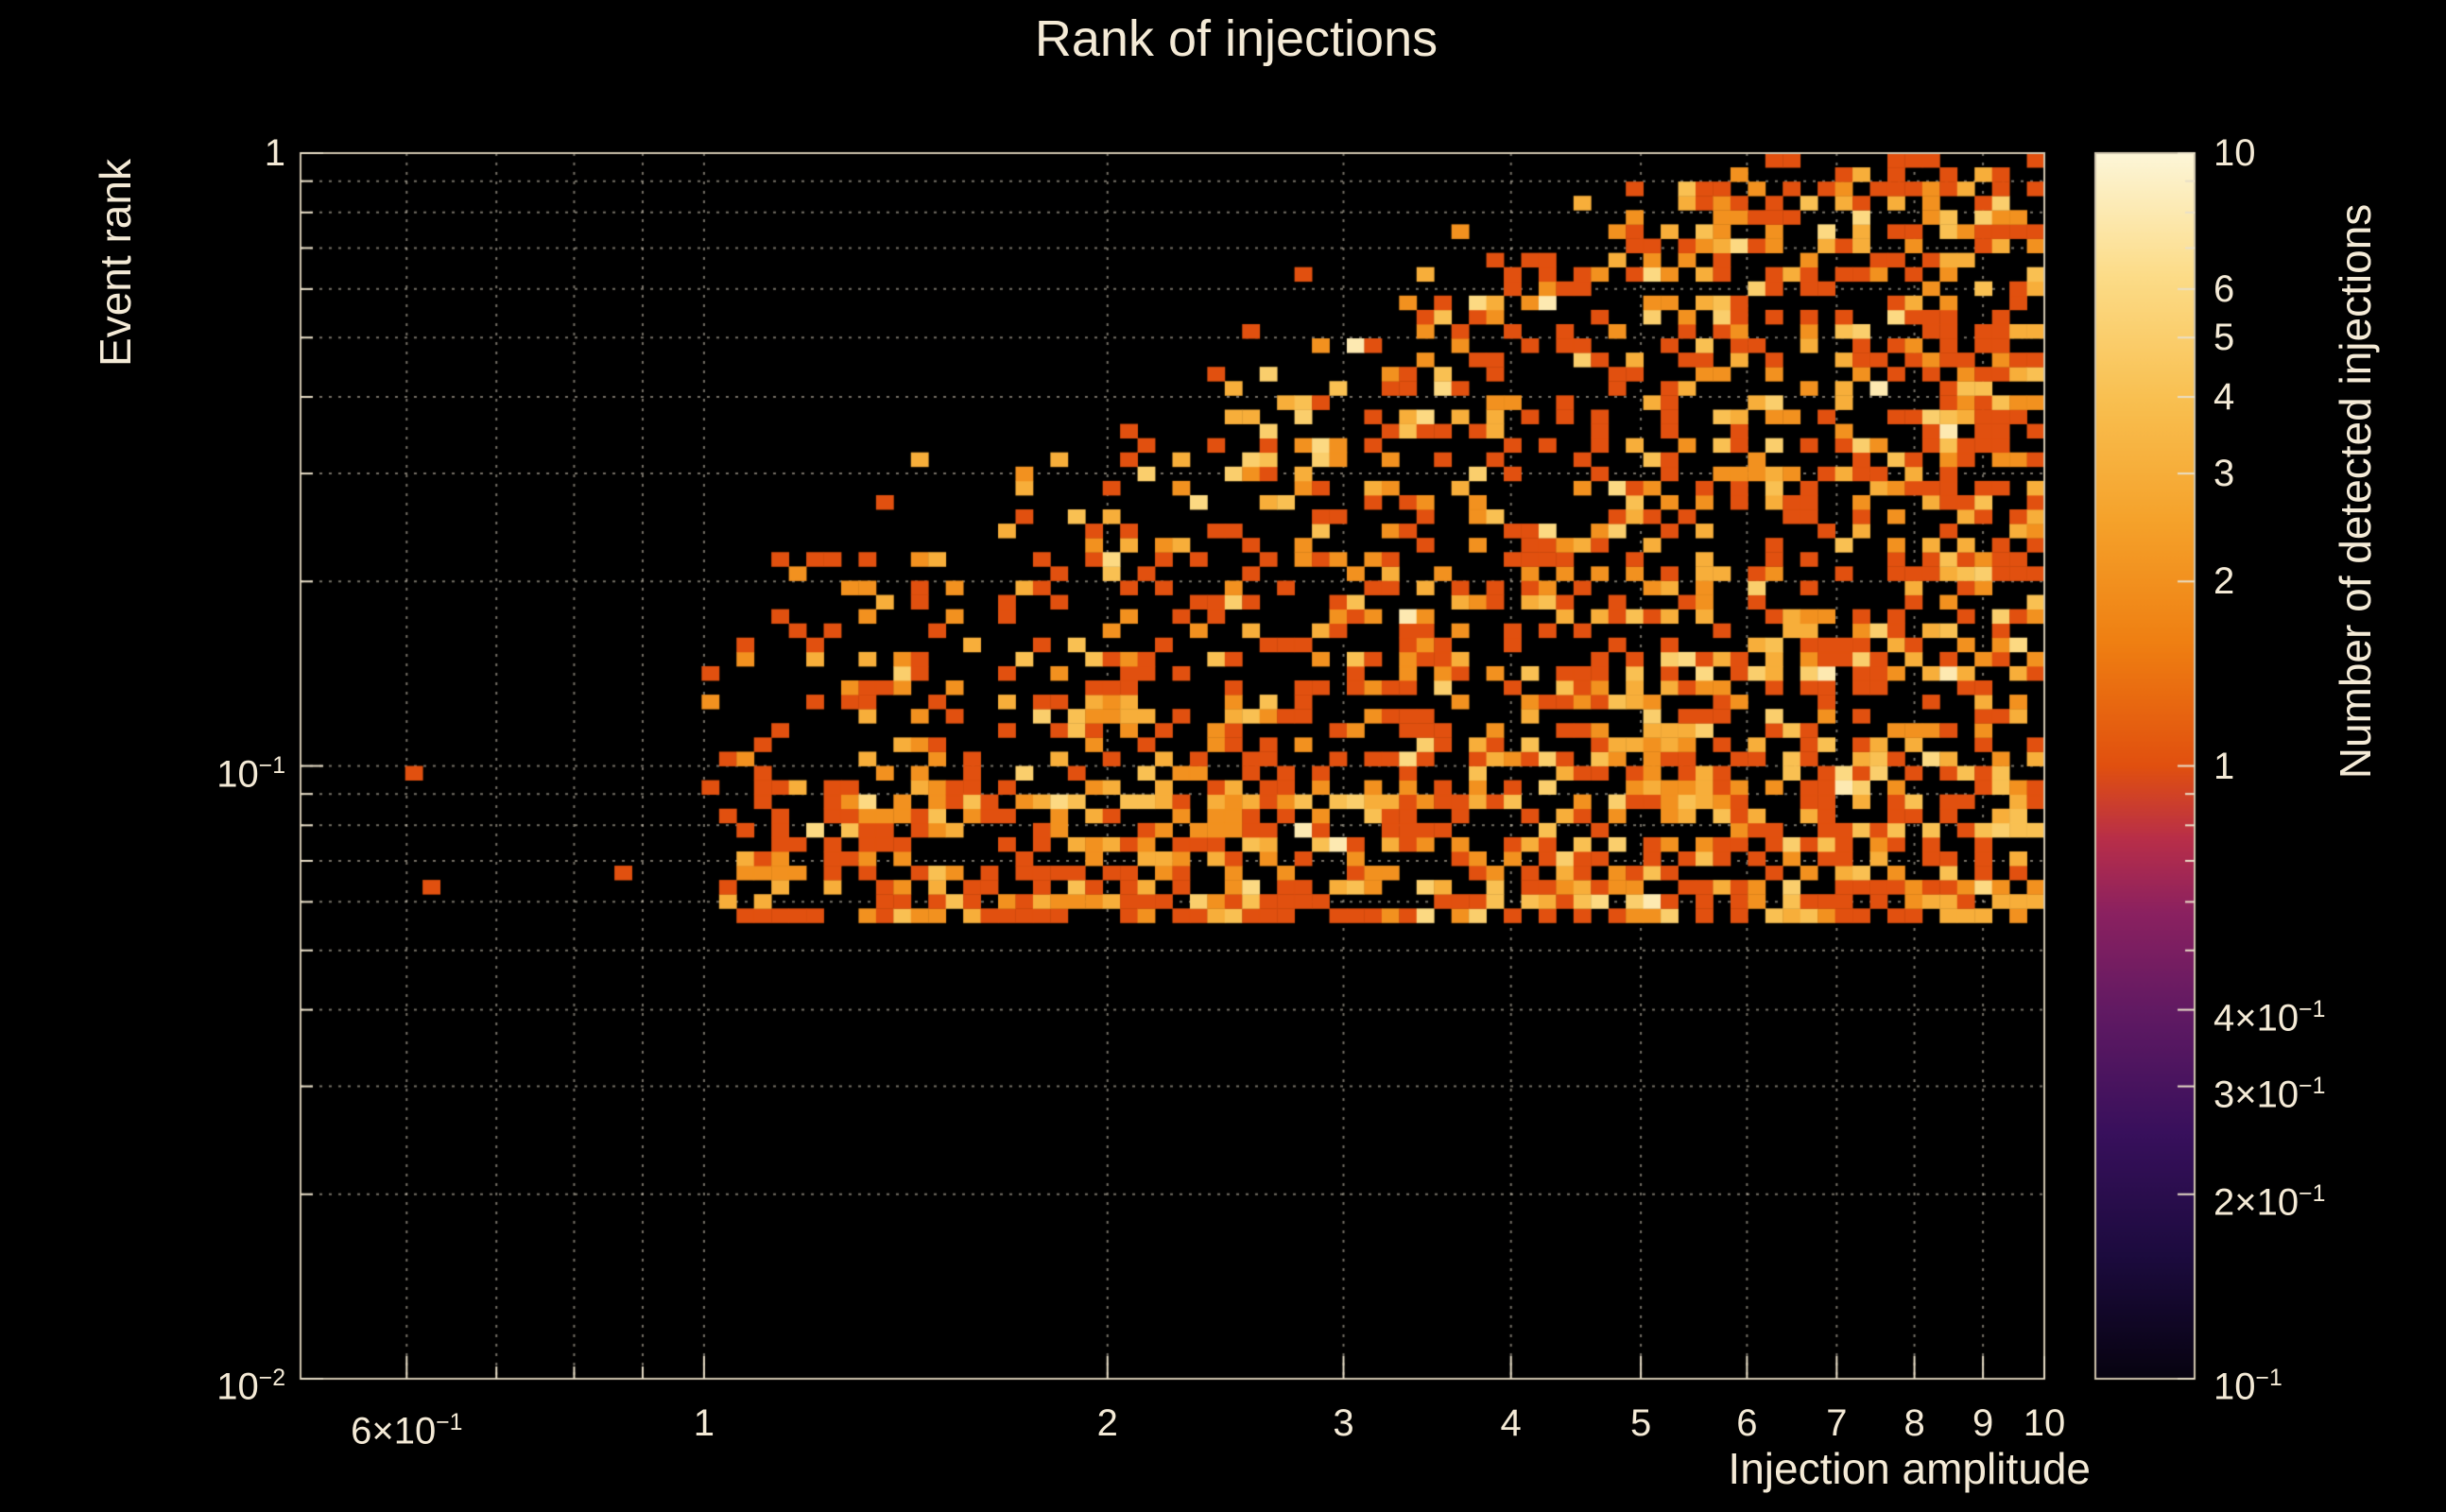  Describe the element at coordinates (2044, 1423) in the screenshot. I see `x-tick-label: 10` at that location.